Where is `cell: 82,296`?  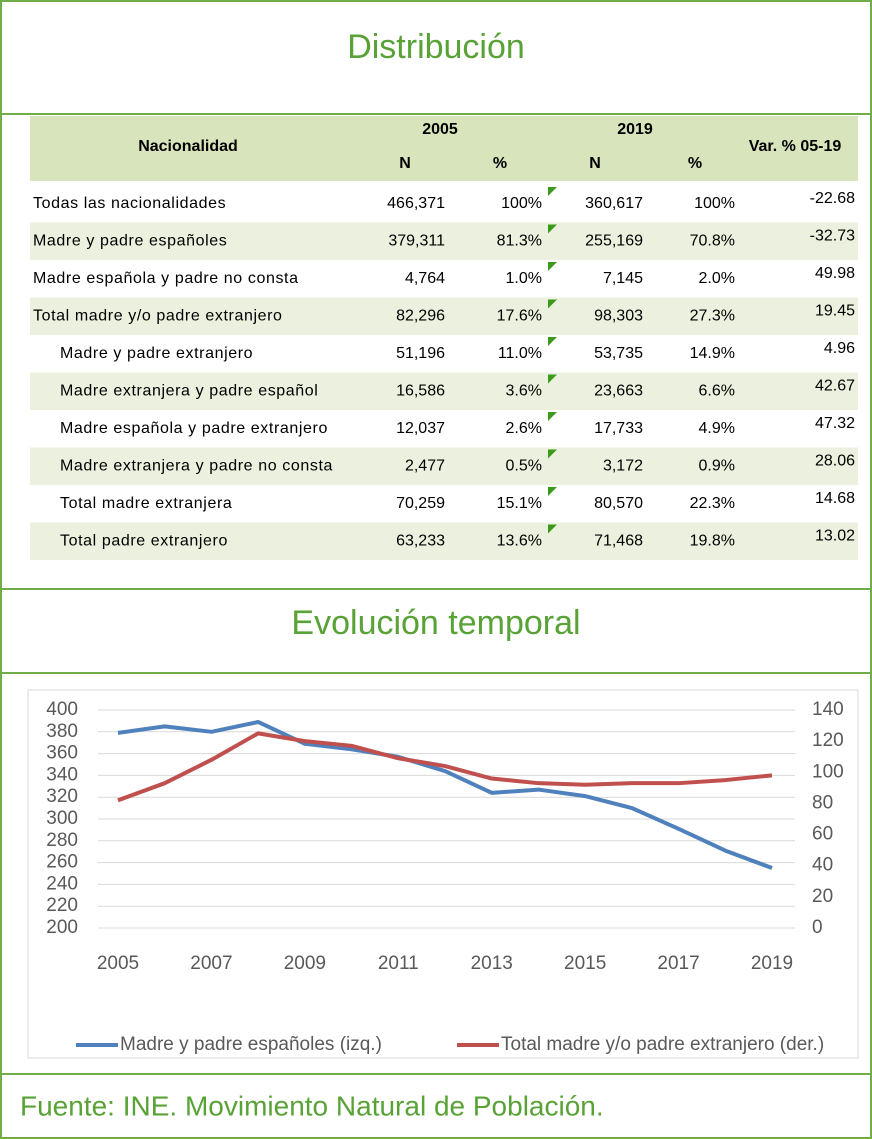
cell: 82,296 is located at coordinates (420, 316).